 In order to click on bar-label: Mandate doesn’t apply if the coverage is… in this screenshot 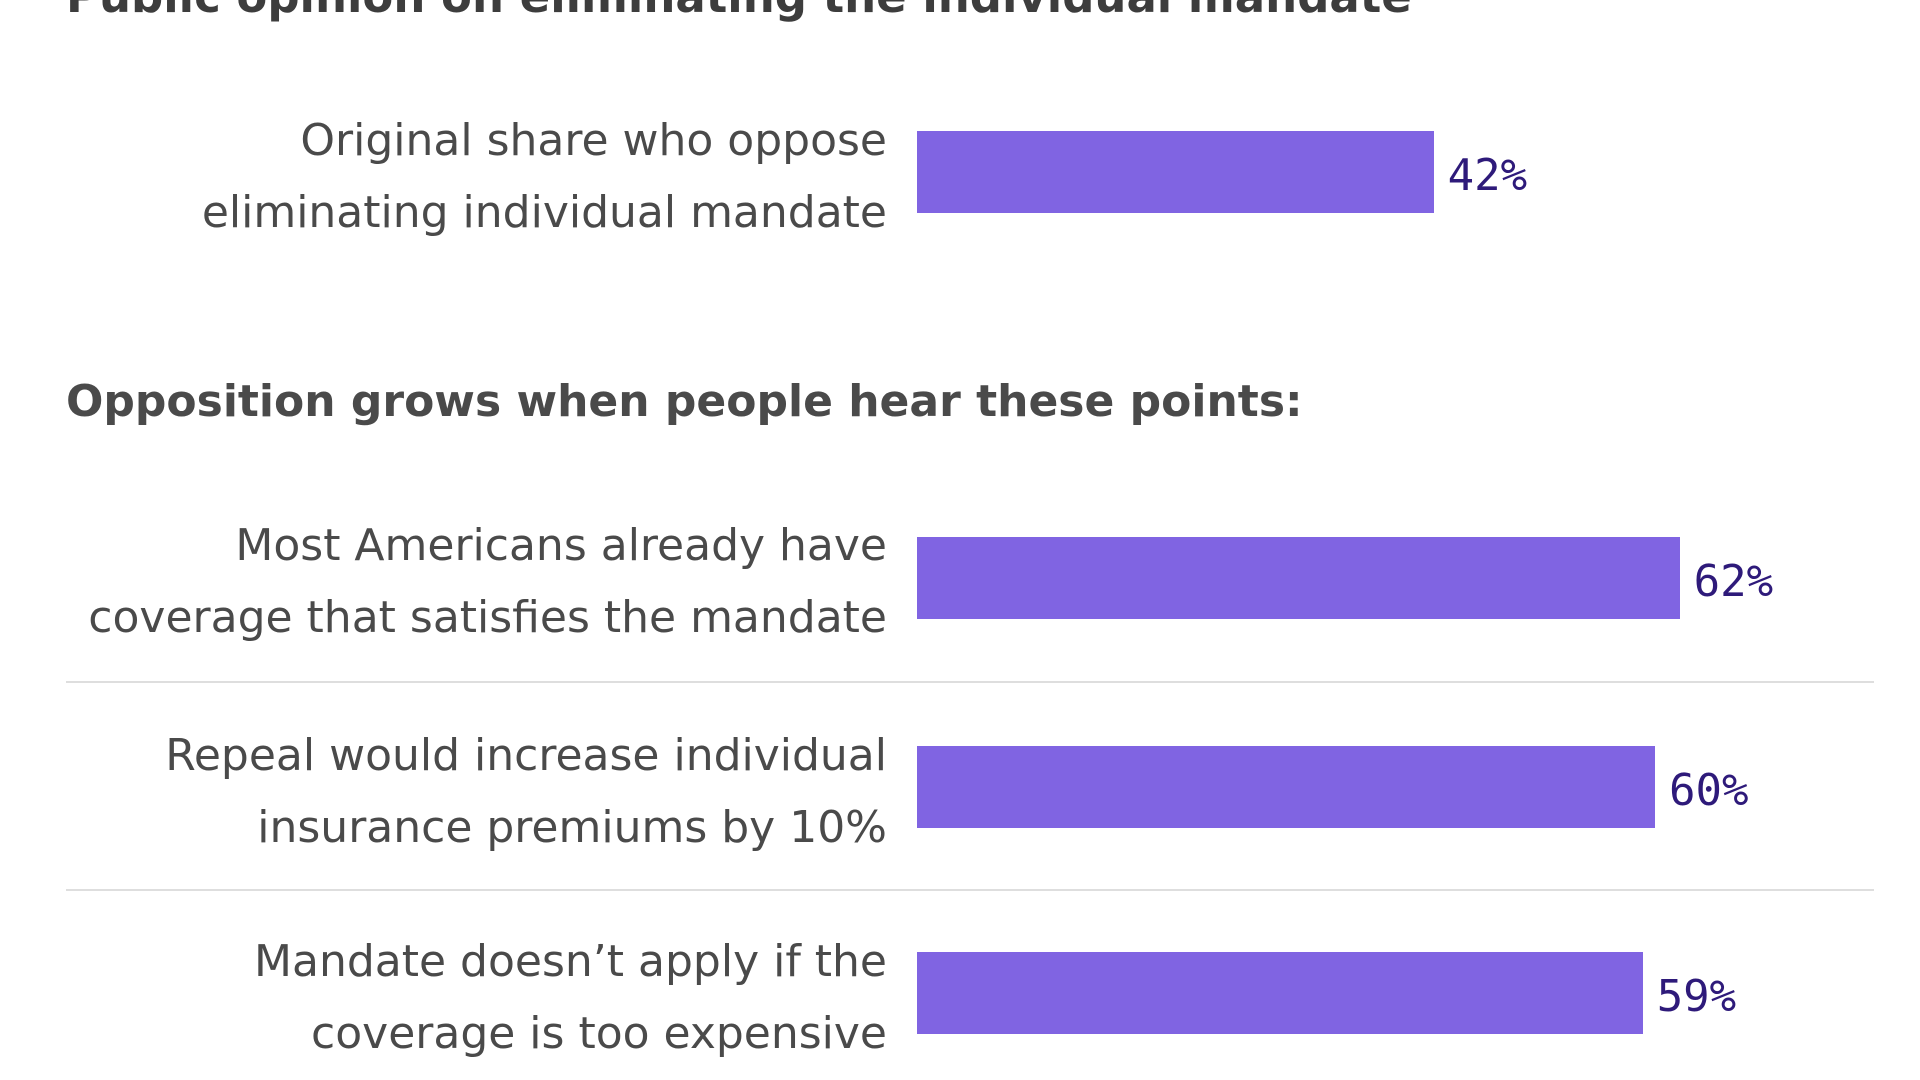, I will do `click(570, 997)`.